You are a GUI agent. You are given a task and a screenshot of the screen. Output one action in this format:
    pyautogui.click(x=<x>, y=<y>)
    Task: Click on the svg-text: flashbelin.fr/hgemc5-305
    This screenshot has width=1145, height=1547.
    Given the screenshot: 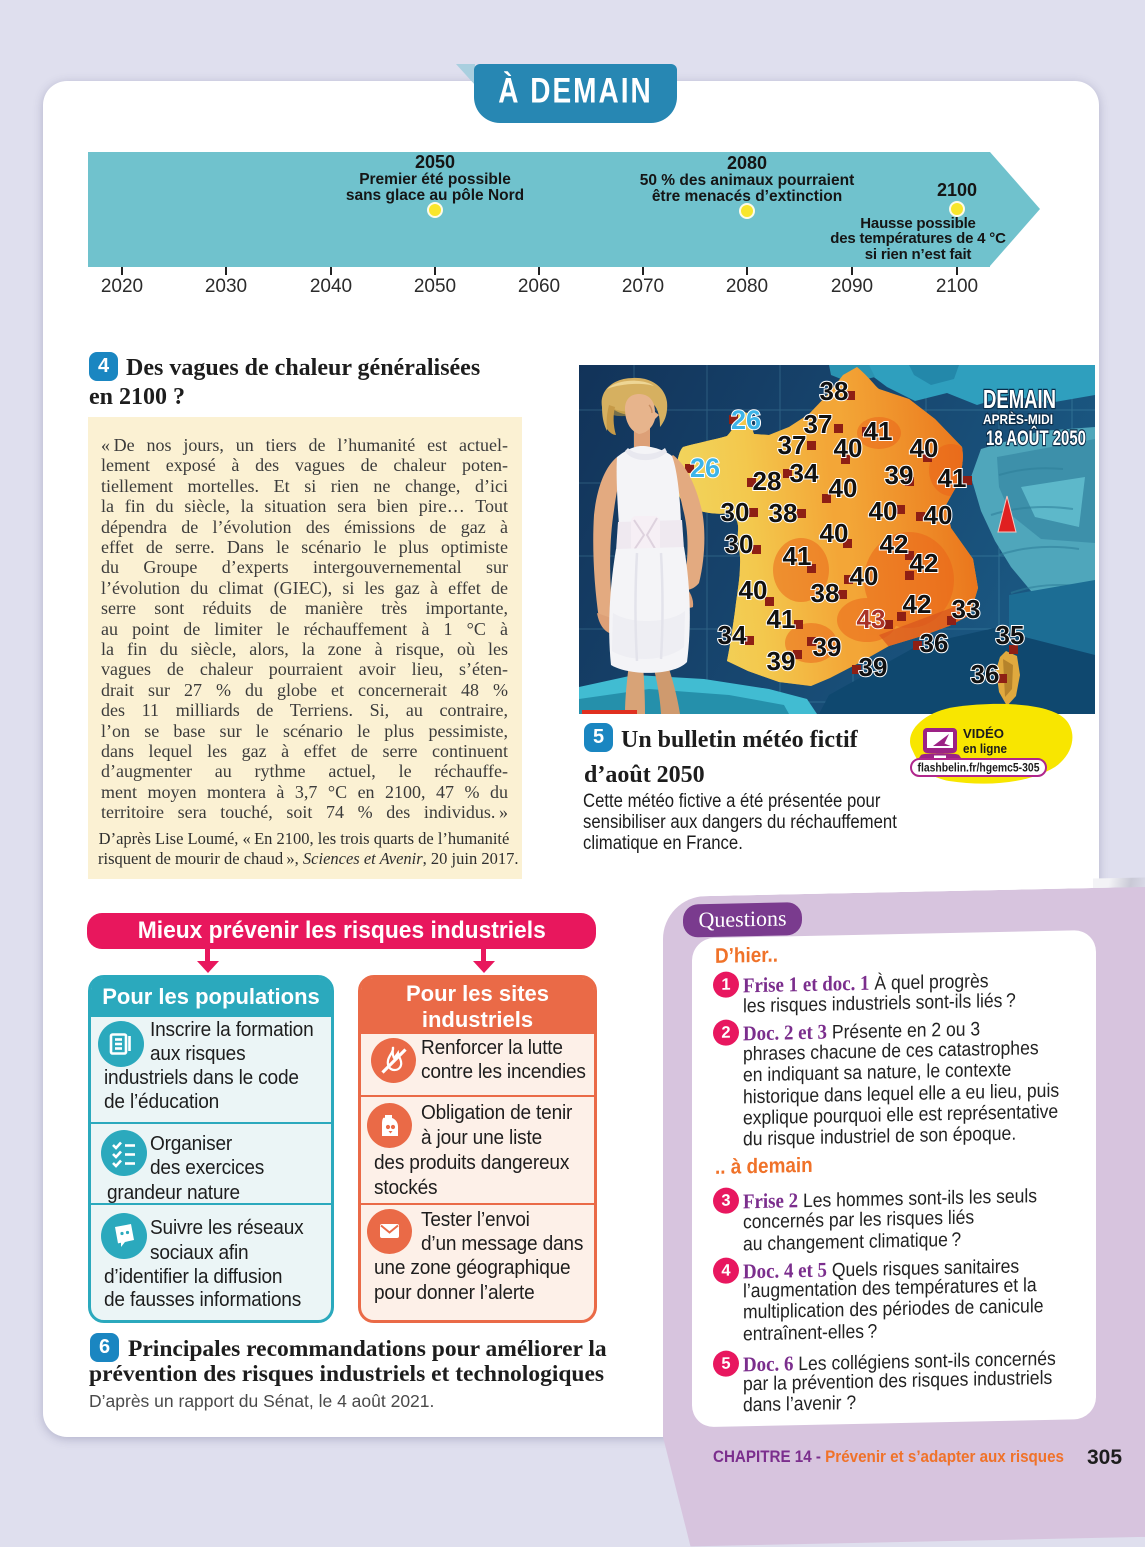 What is the action you would take?
    pyautogui.click(x=979, y=768)
    